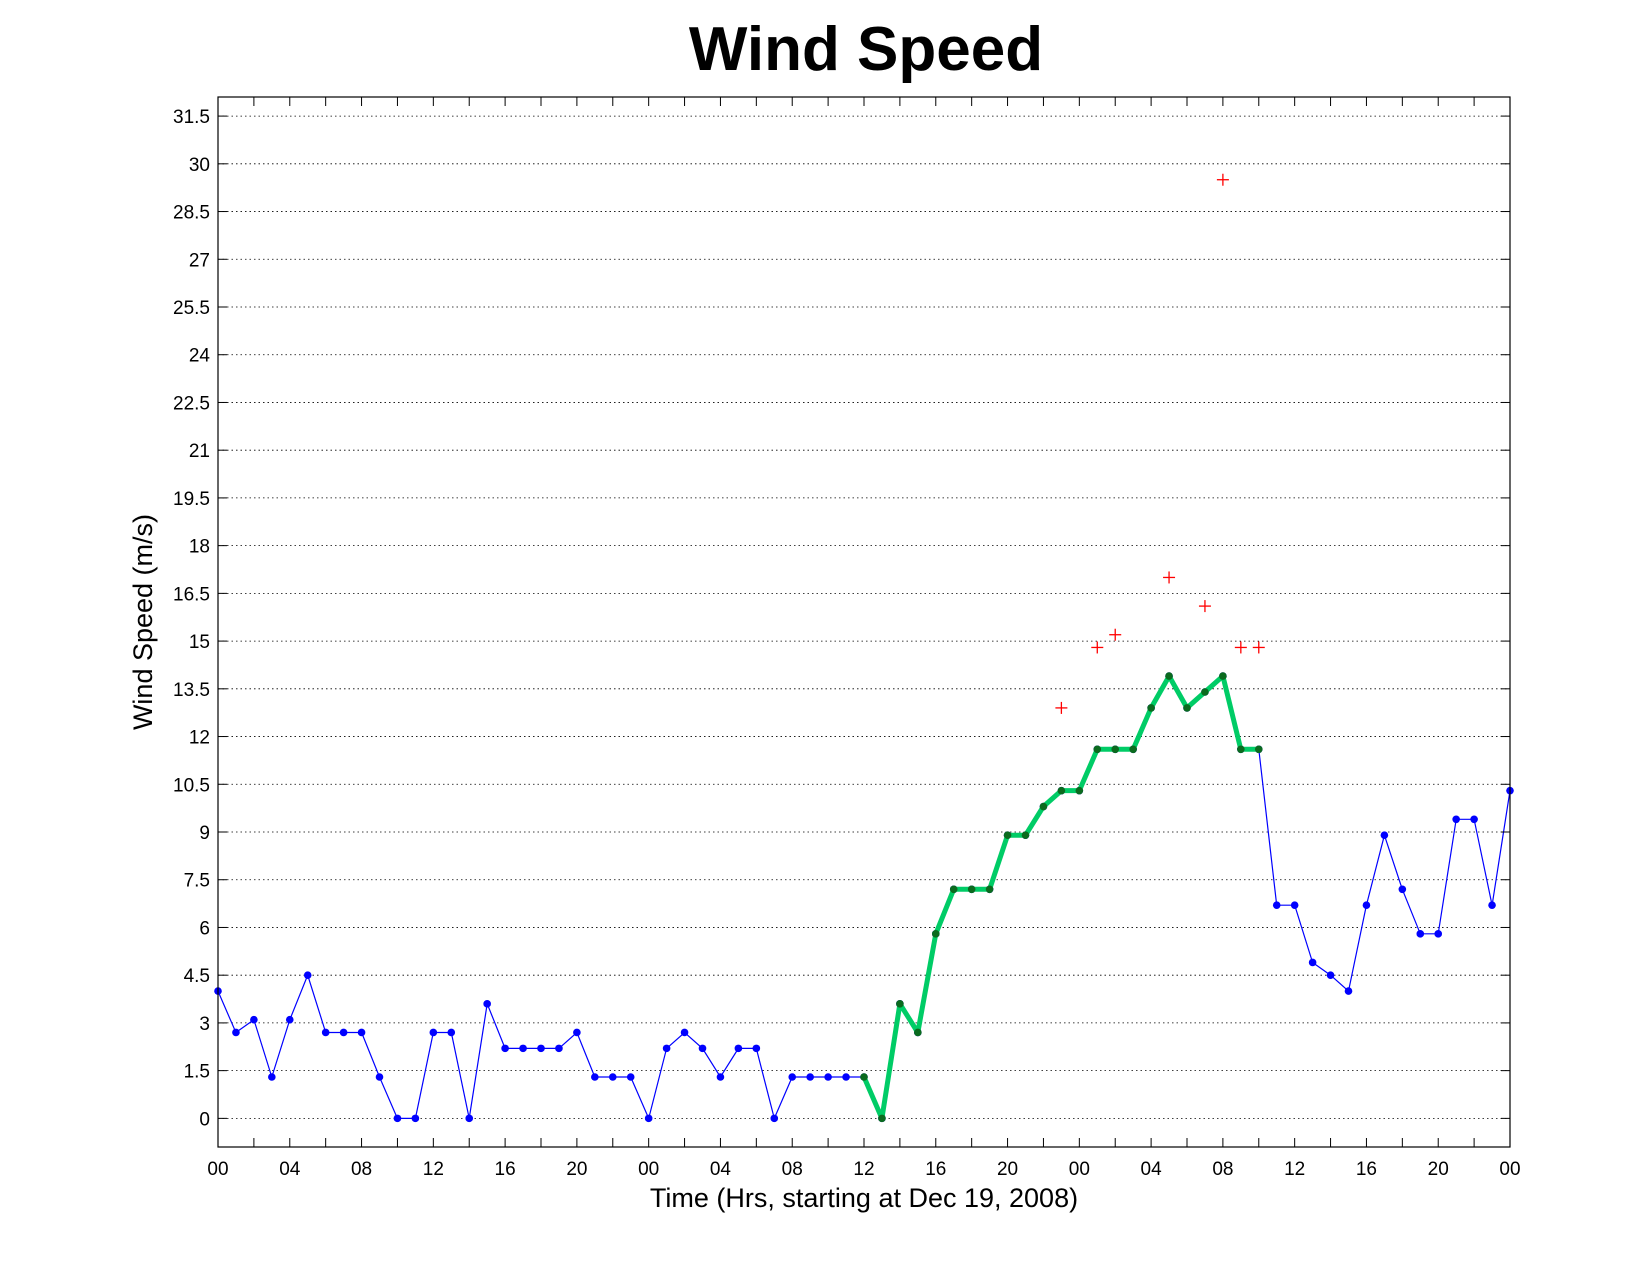 The width and height of the screenshot is (1650, 1275). Describe the element at coordinates (191, 785) in the screenshot. I see `y-tick-label: 10.5` at that location.